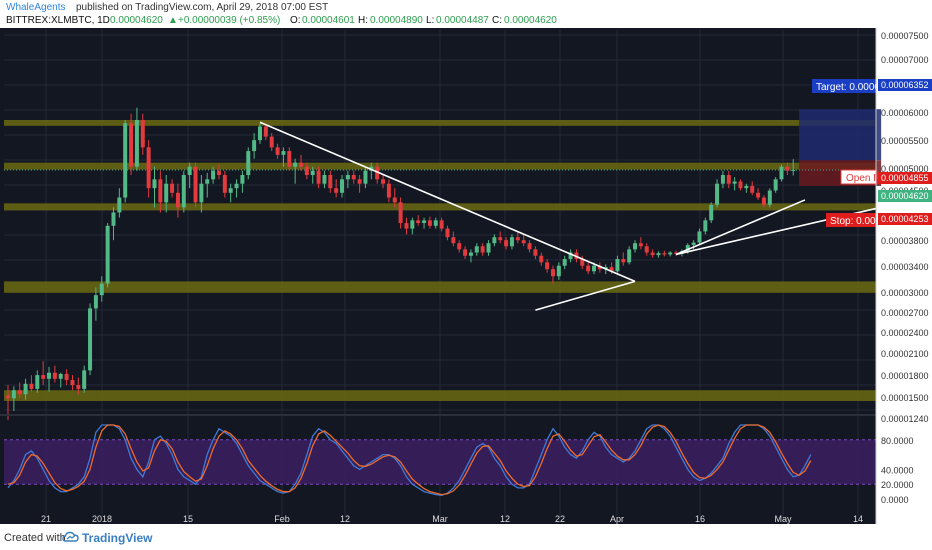  What do you see at coordinates (430, 20) in the screenshot?
I see `low-label: L:` at bounding box center [430, 20].